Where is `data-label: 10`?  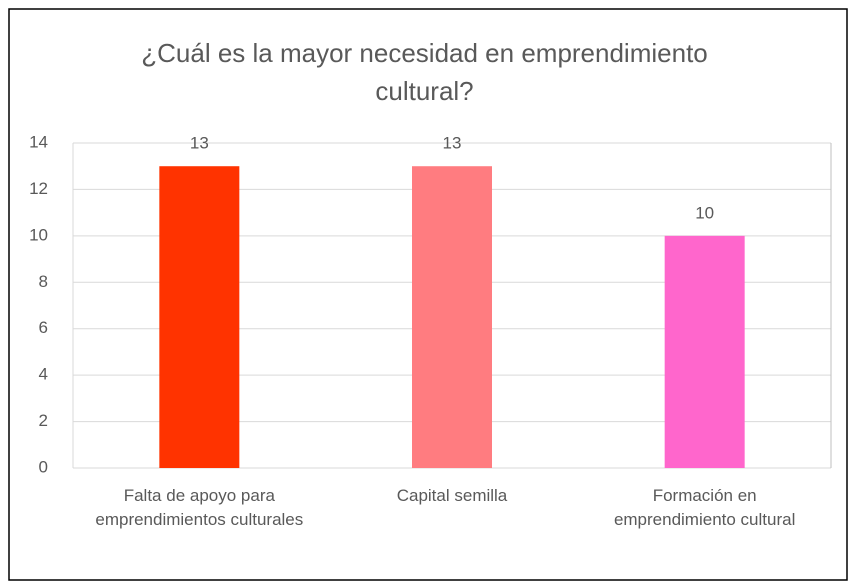
data-label: 10 is located at coordinates (704, 212).